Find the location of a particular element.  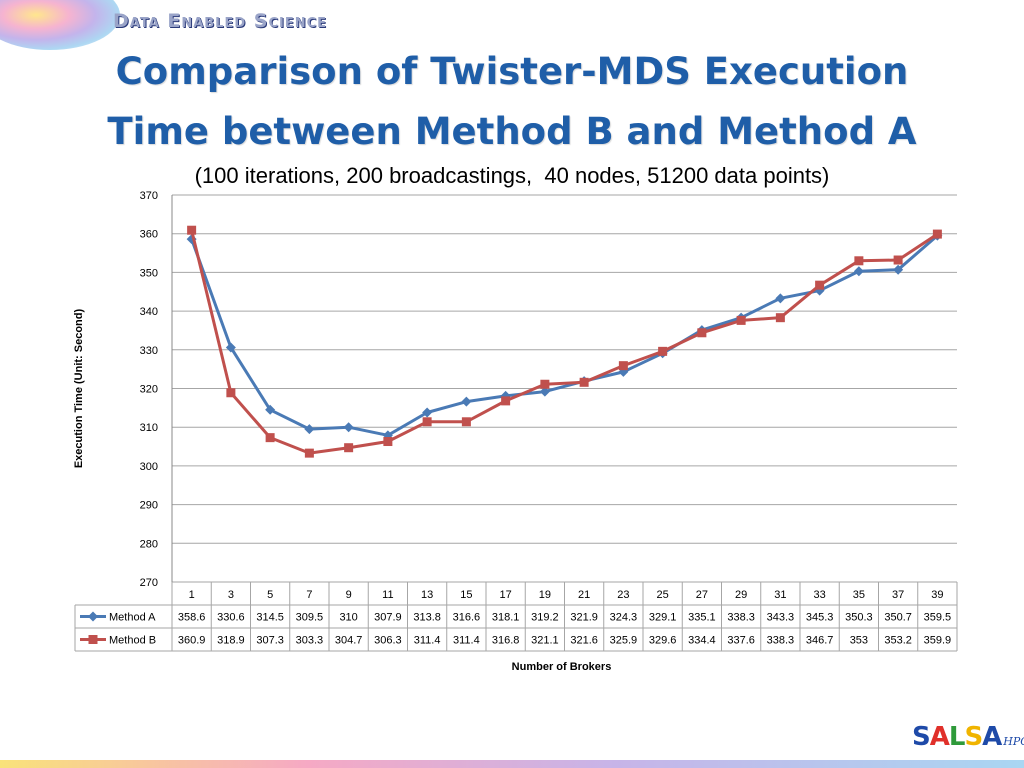

data-table-value: 329.6 is located at coordinates (663, 641).